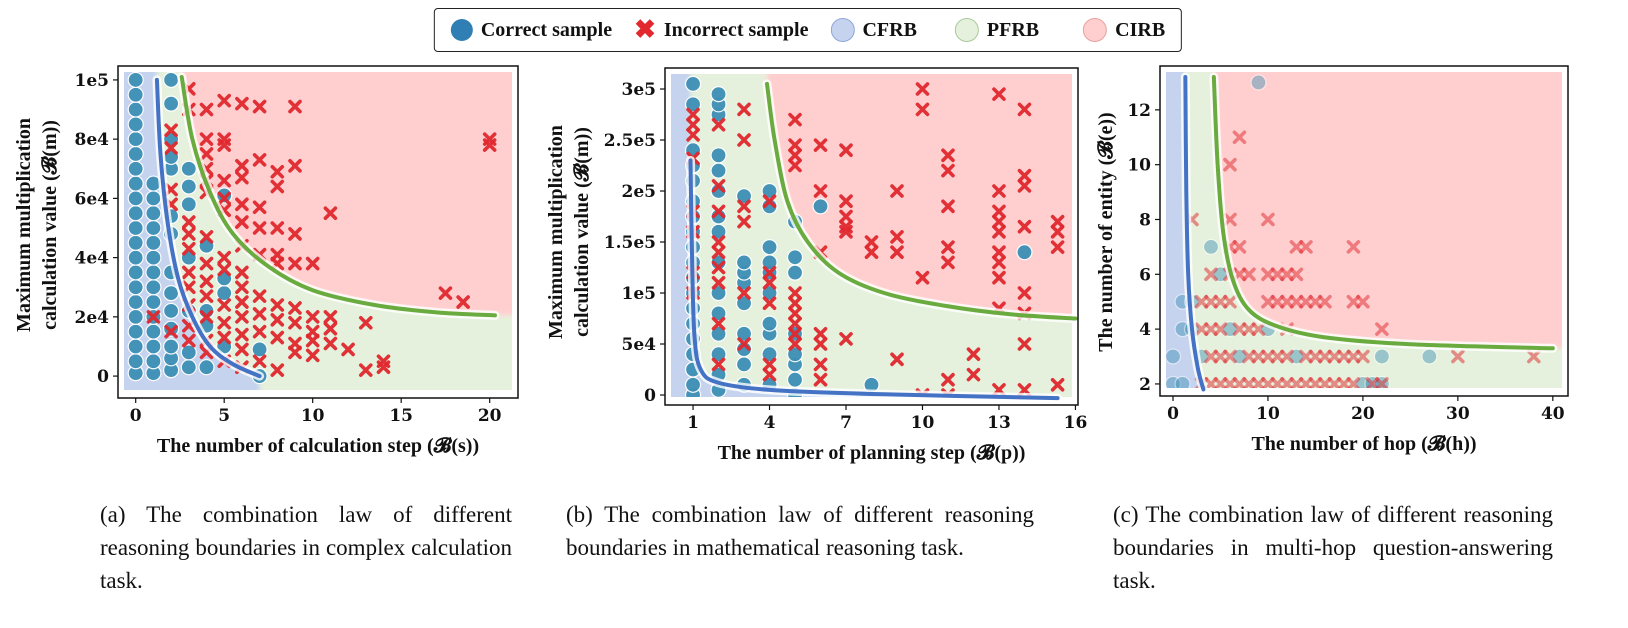  Describe the element at coordinates (1140, 29) in the screenshot. I see `legend-label: CIRB` at that location.